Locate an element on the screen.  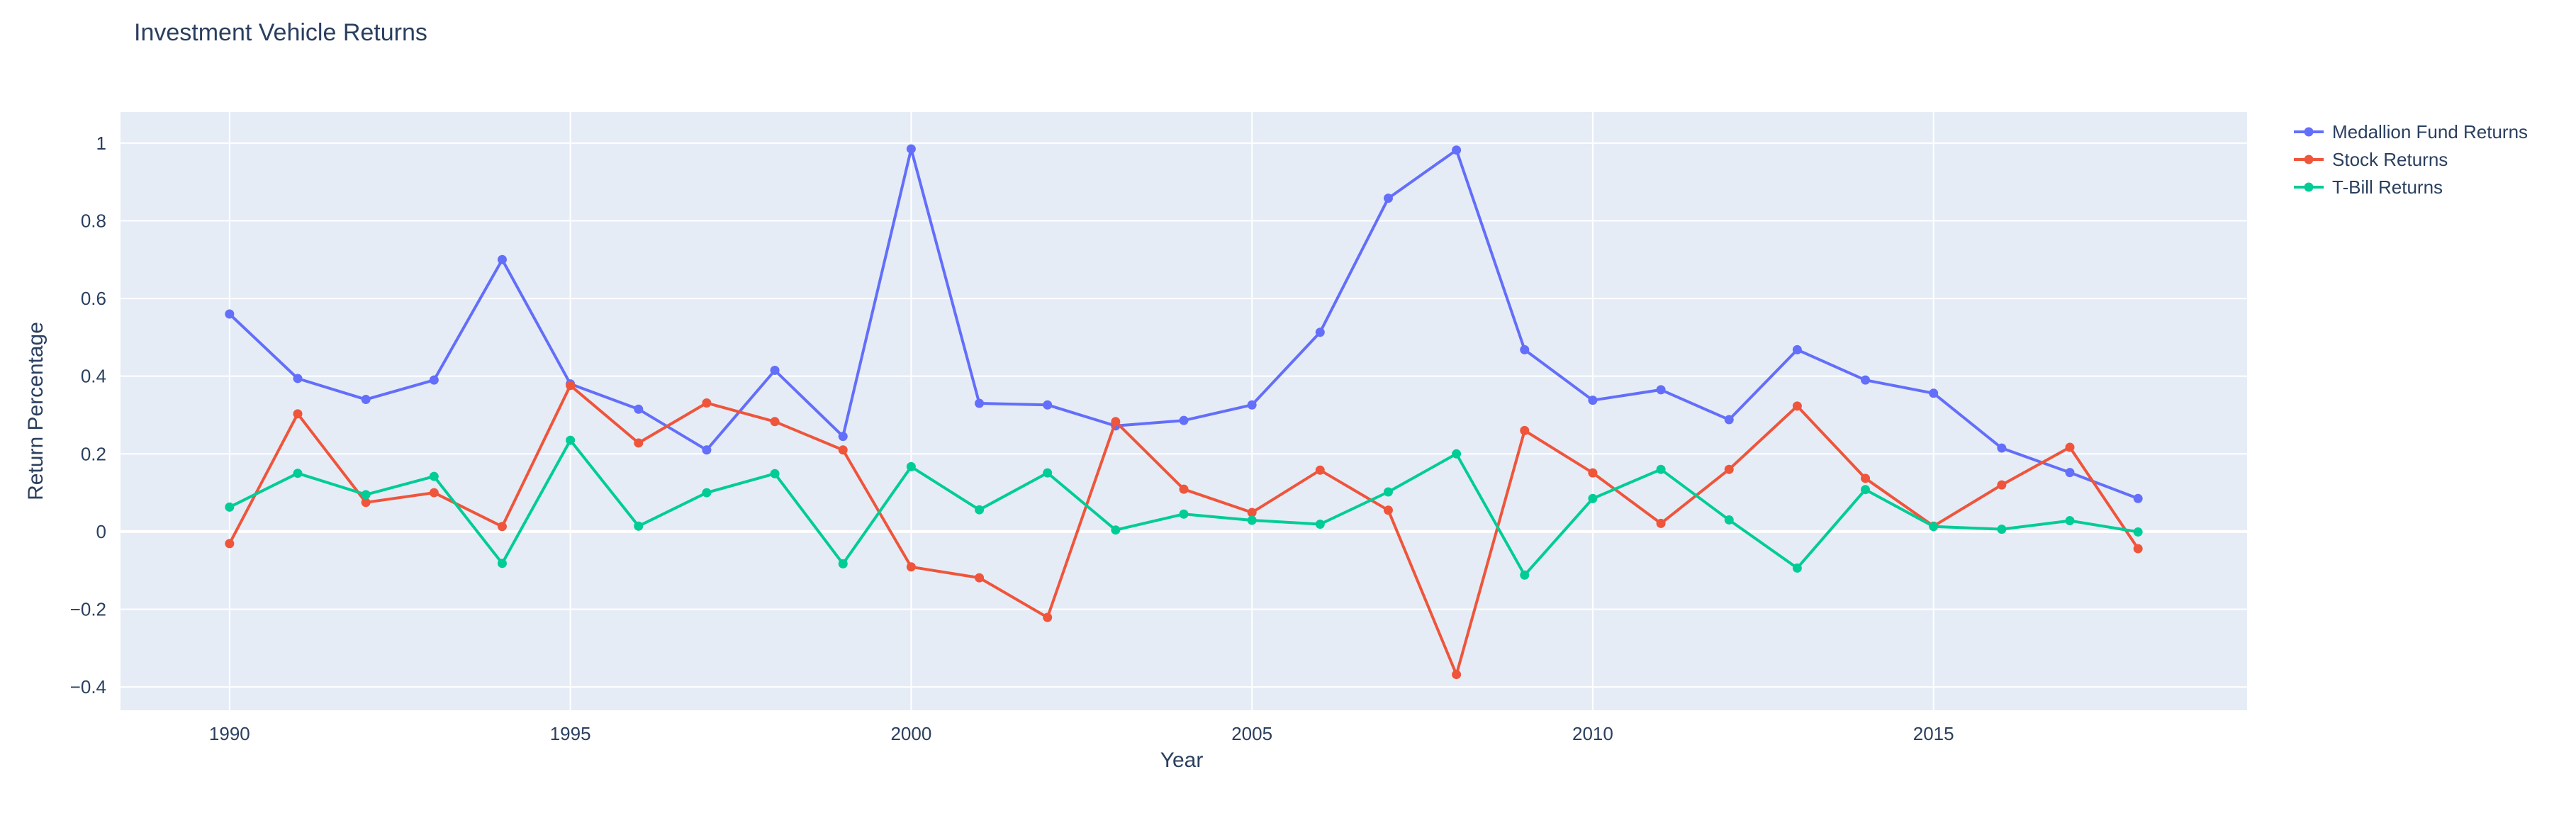
x-tick-label: 1995 is located at coordinates (570, 733).